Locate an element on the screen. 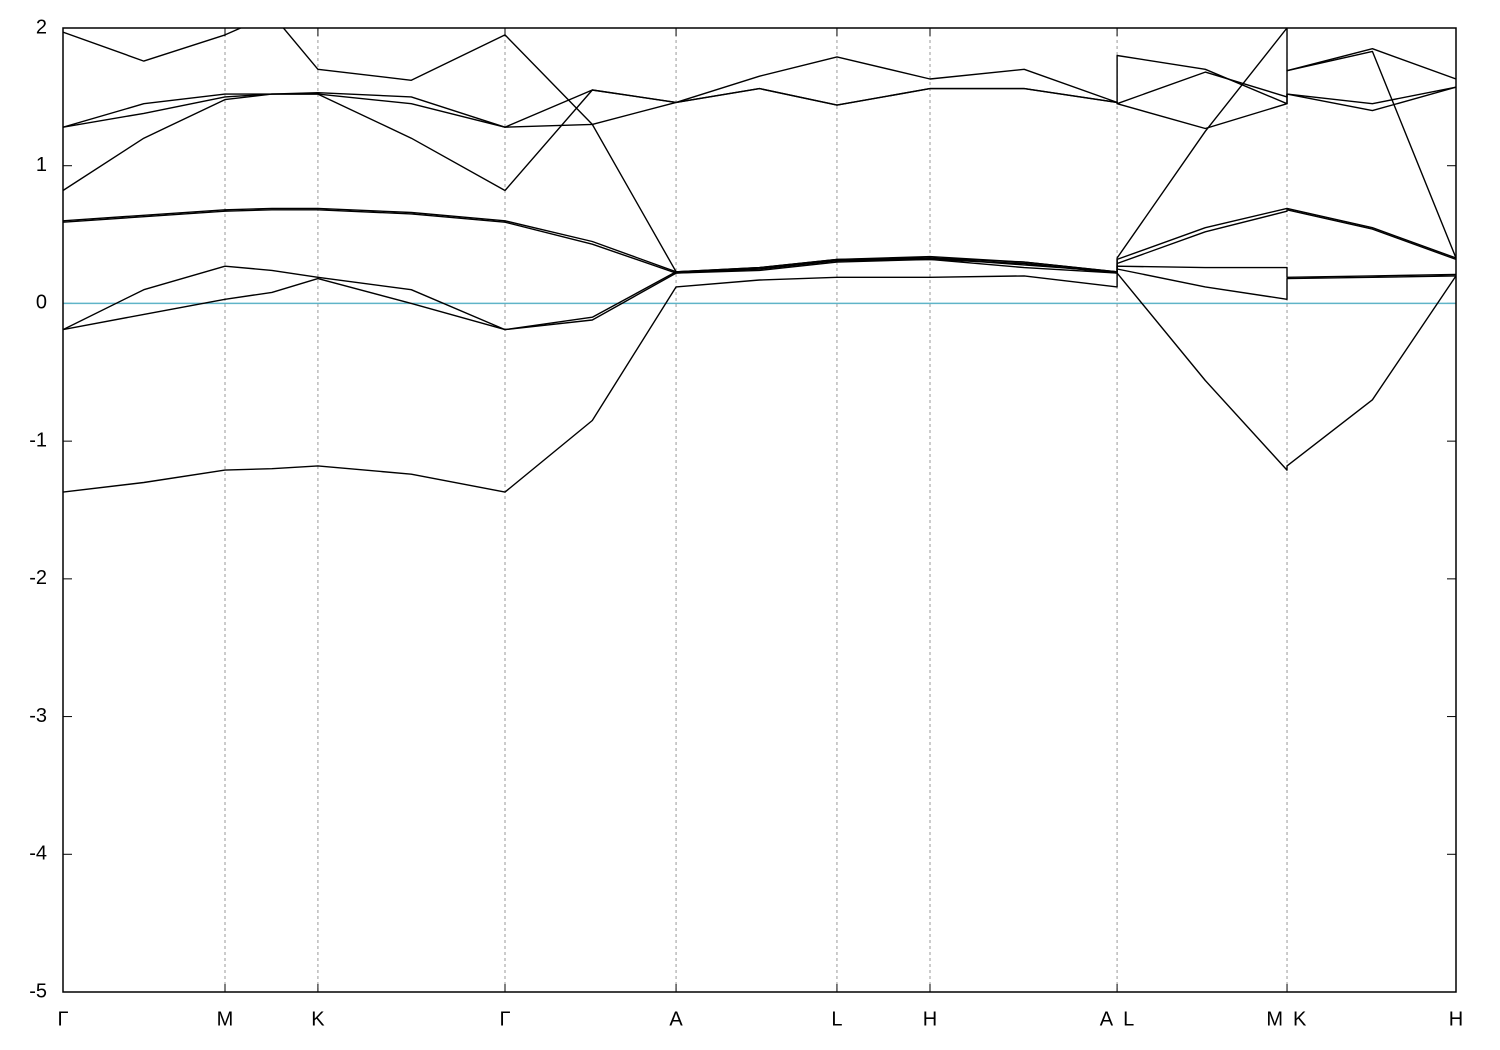  y-tick-label: -5 is located at coordinates (38, 991).